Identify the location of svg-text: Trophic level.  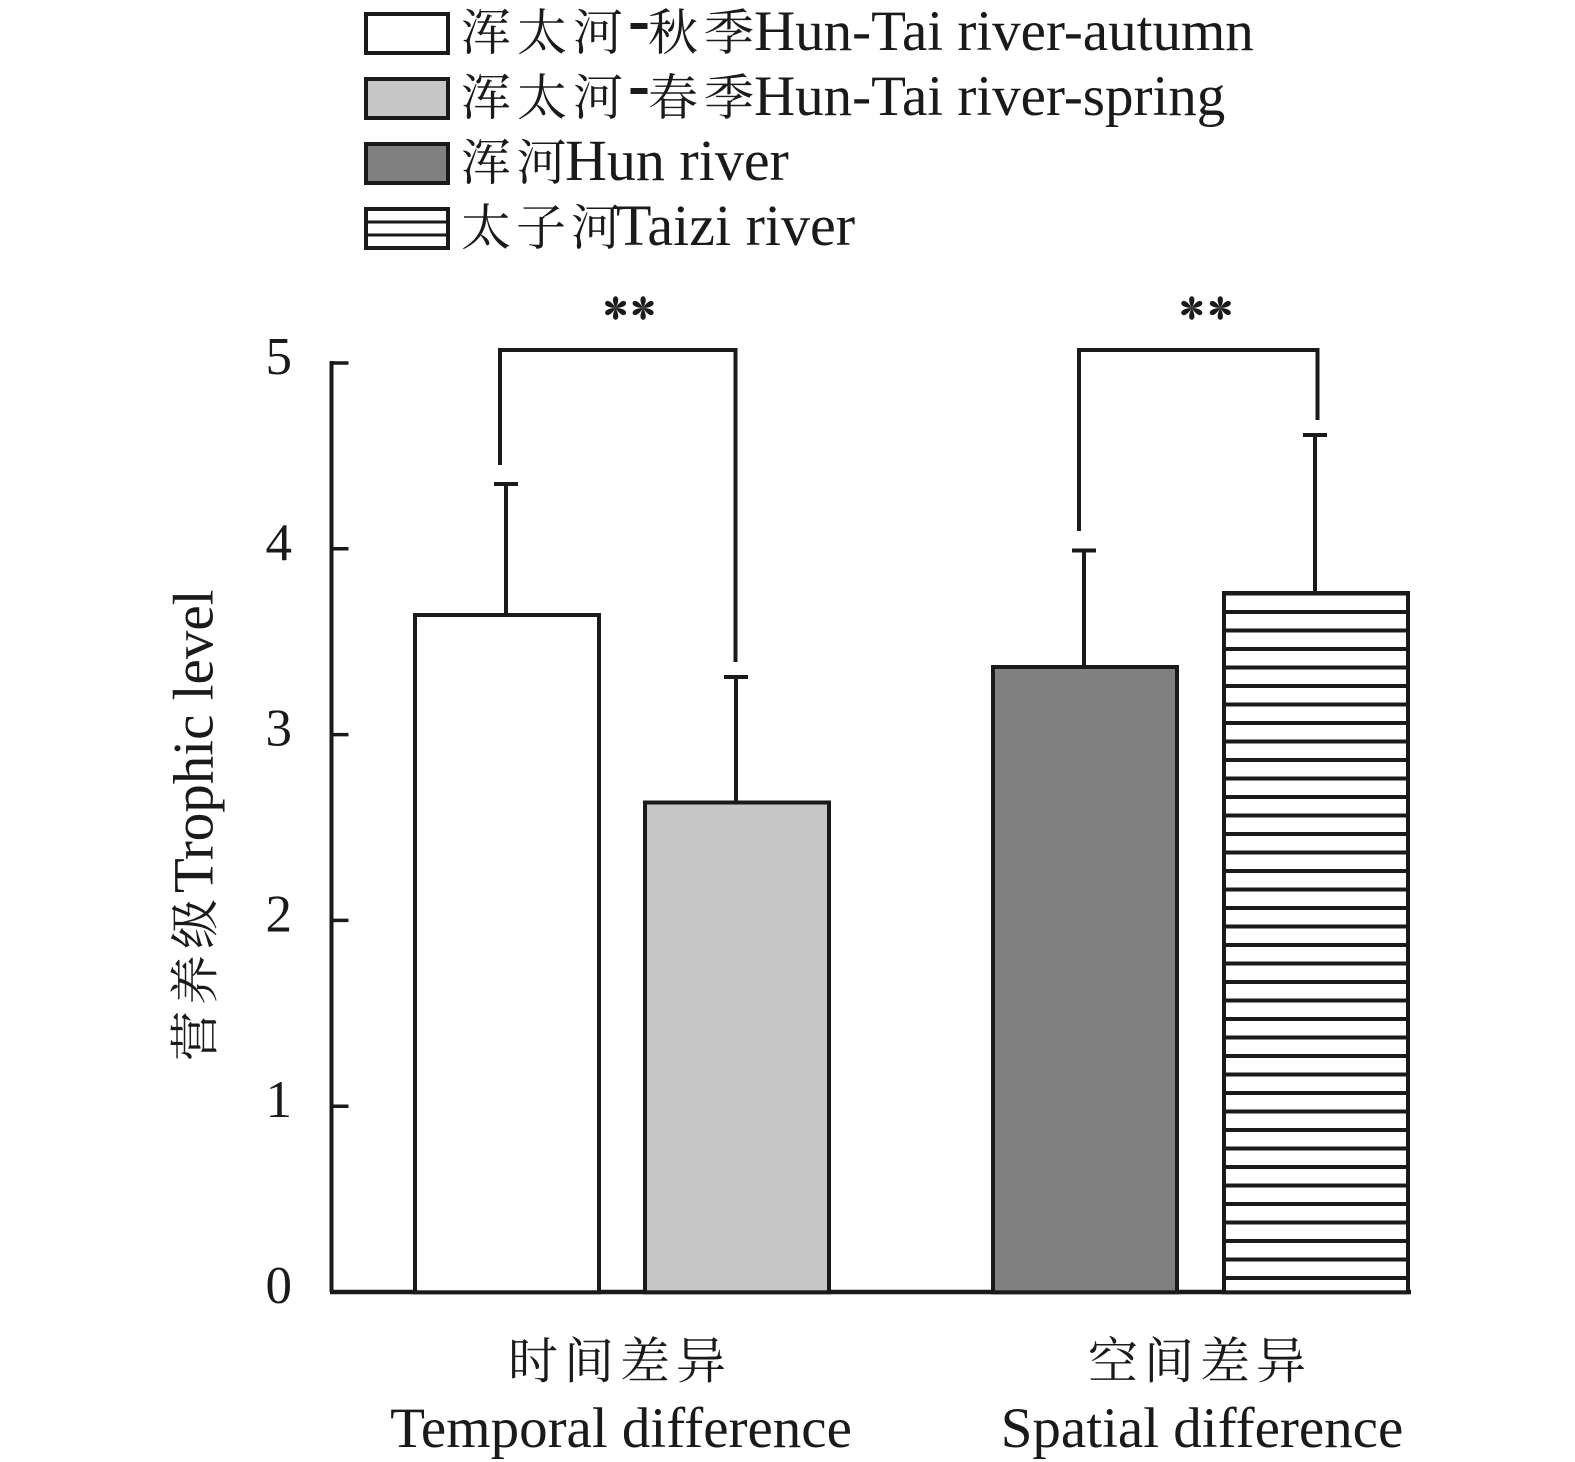
(194, 741).